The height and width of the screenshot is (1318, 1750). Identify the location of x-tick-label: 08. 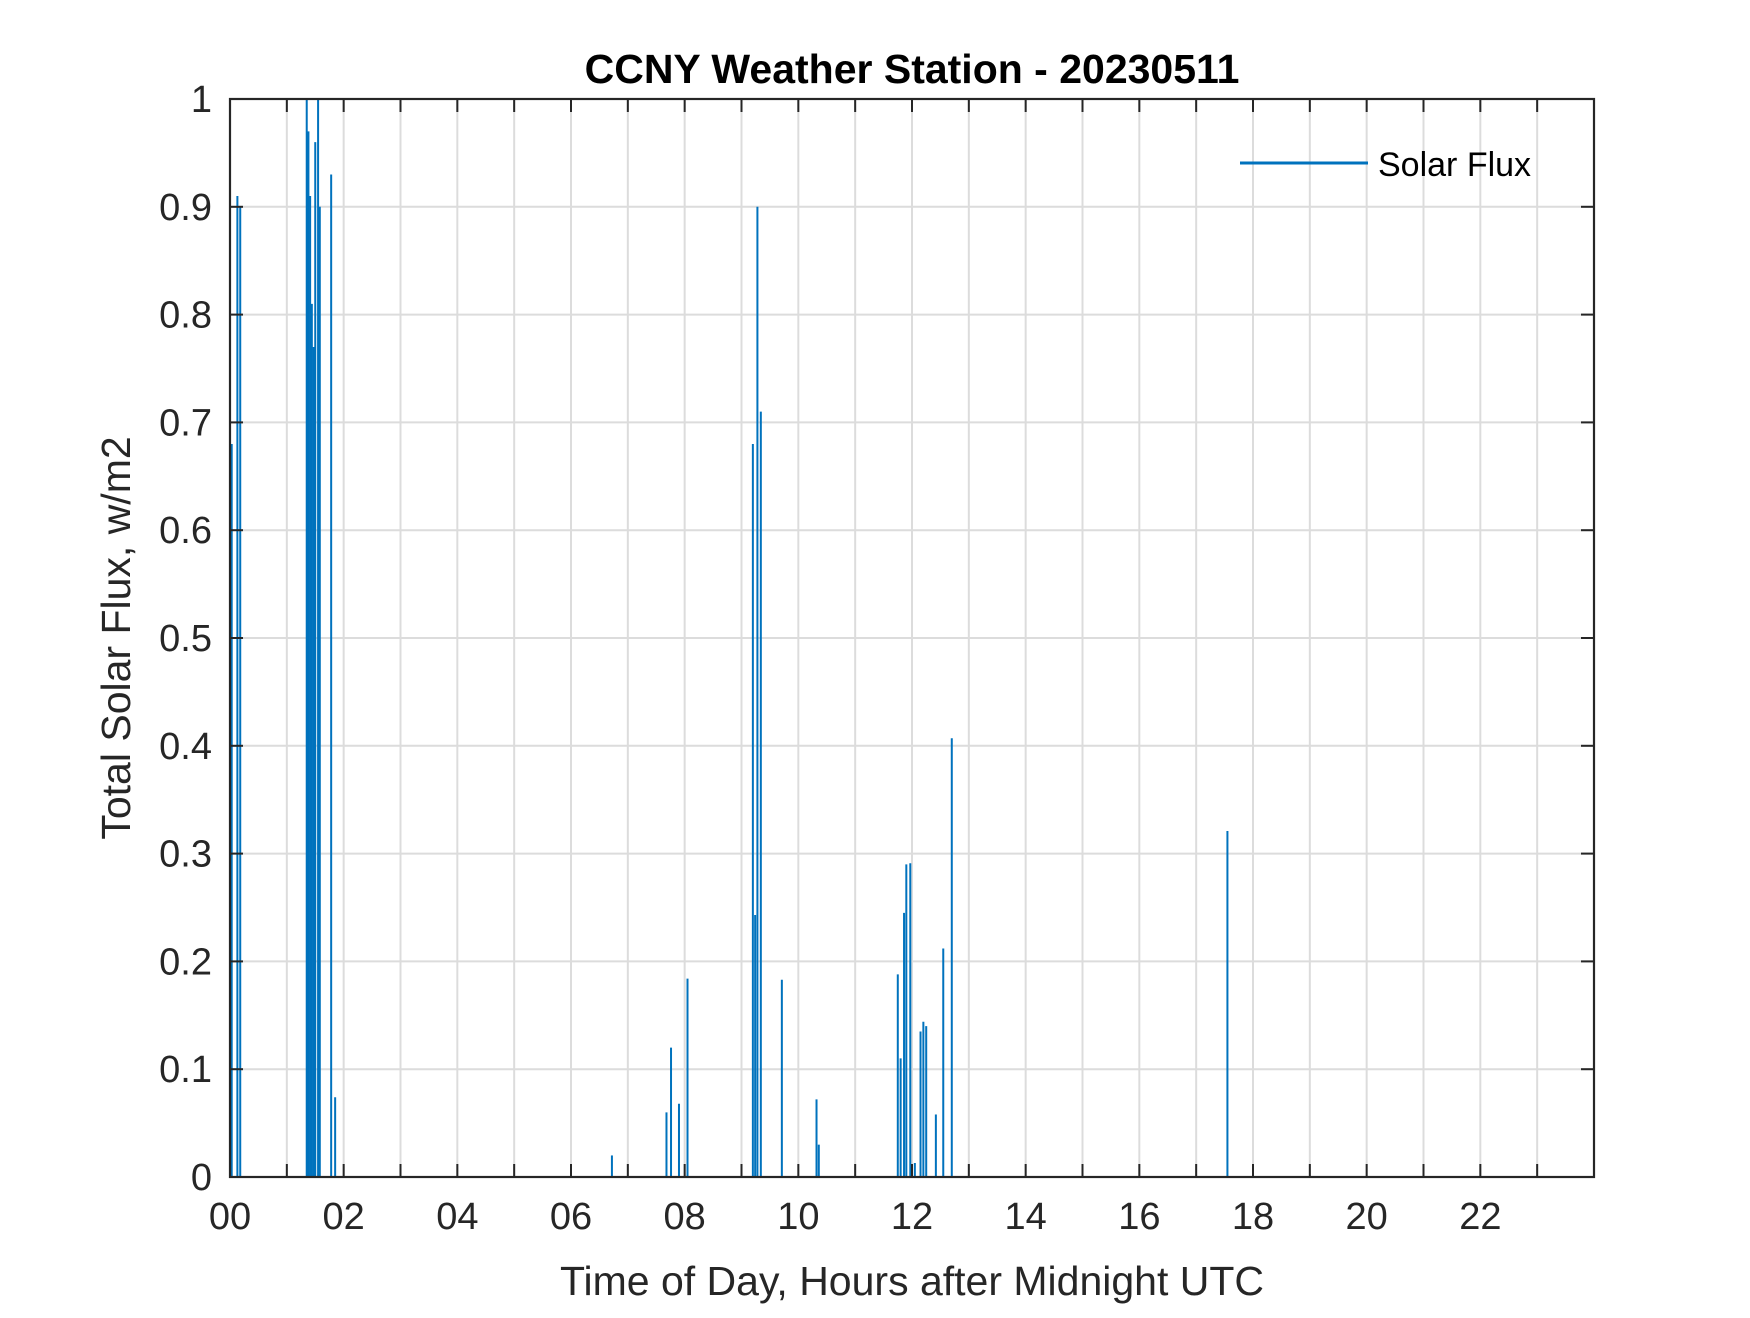
(685, 1217).